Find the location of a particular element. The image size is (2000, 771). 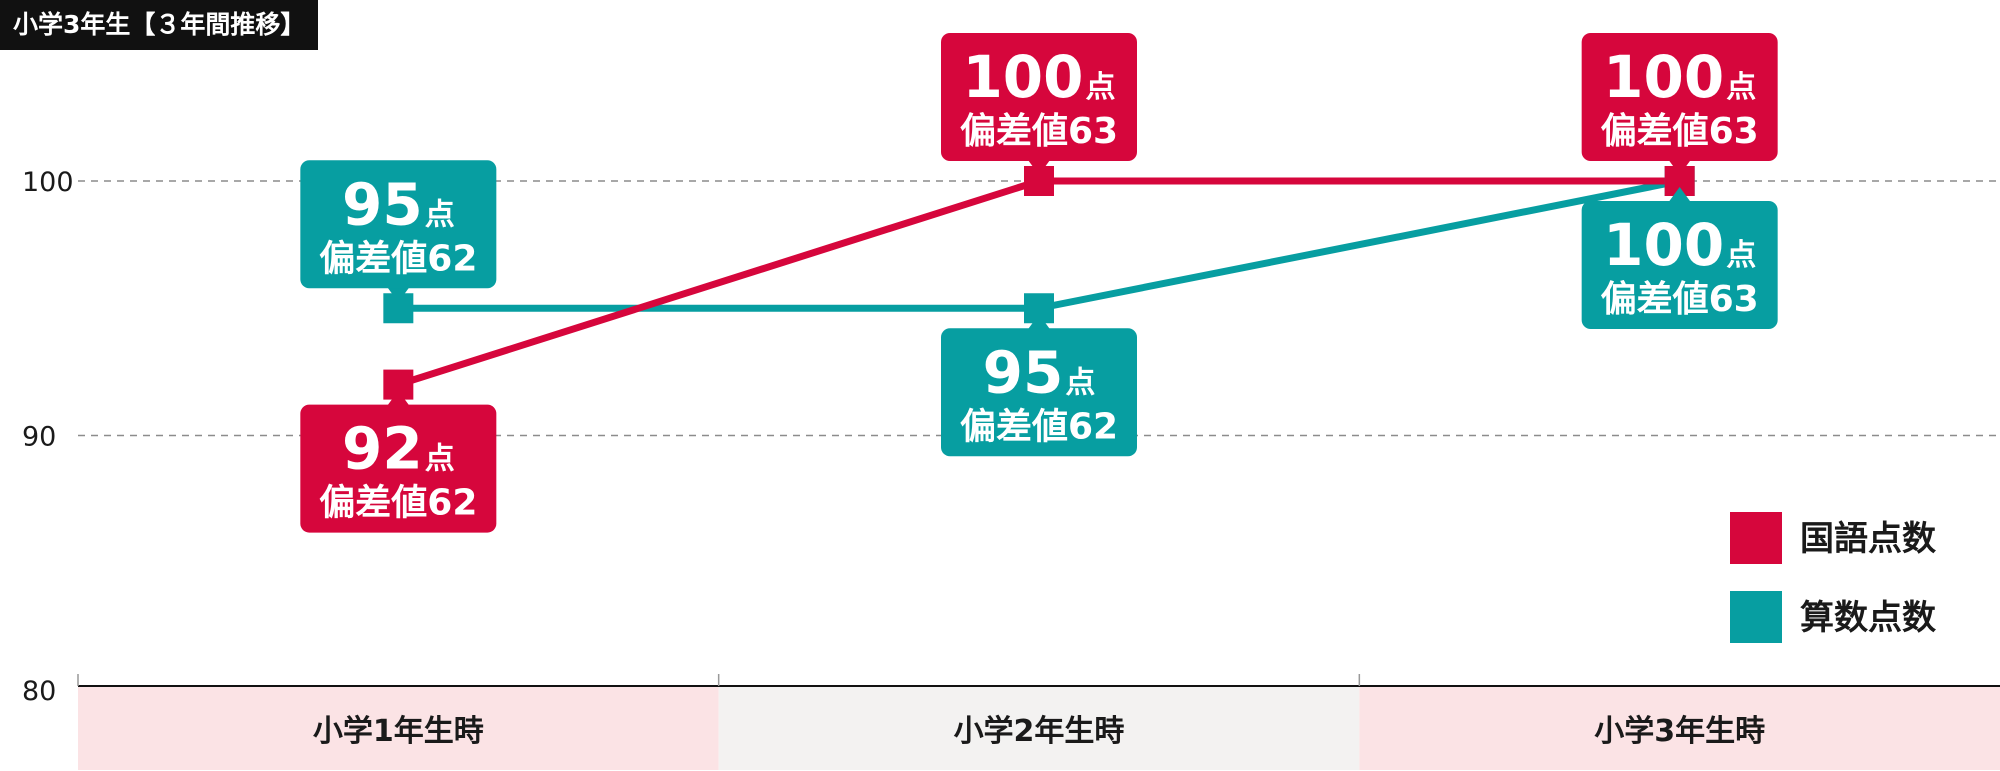

y-tick-label: 80 is located at coordinates (39, 691).